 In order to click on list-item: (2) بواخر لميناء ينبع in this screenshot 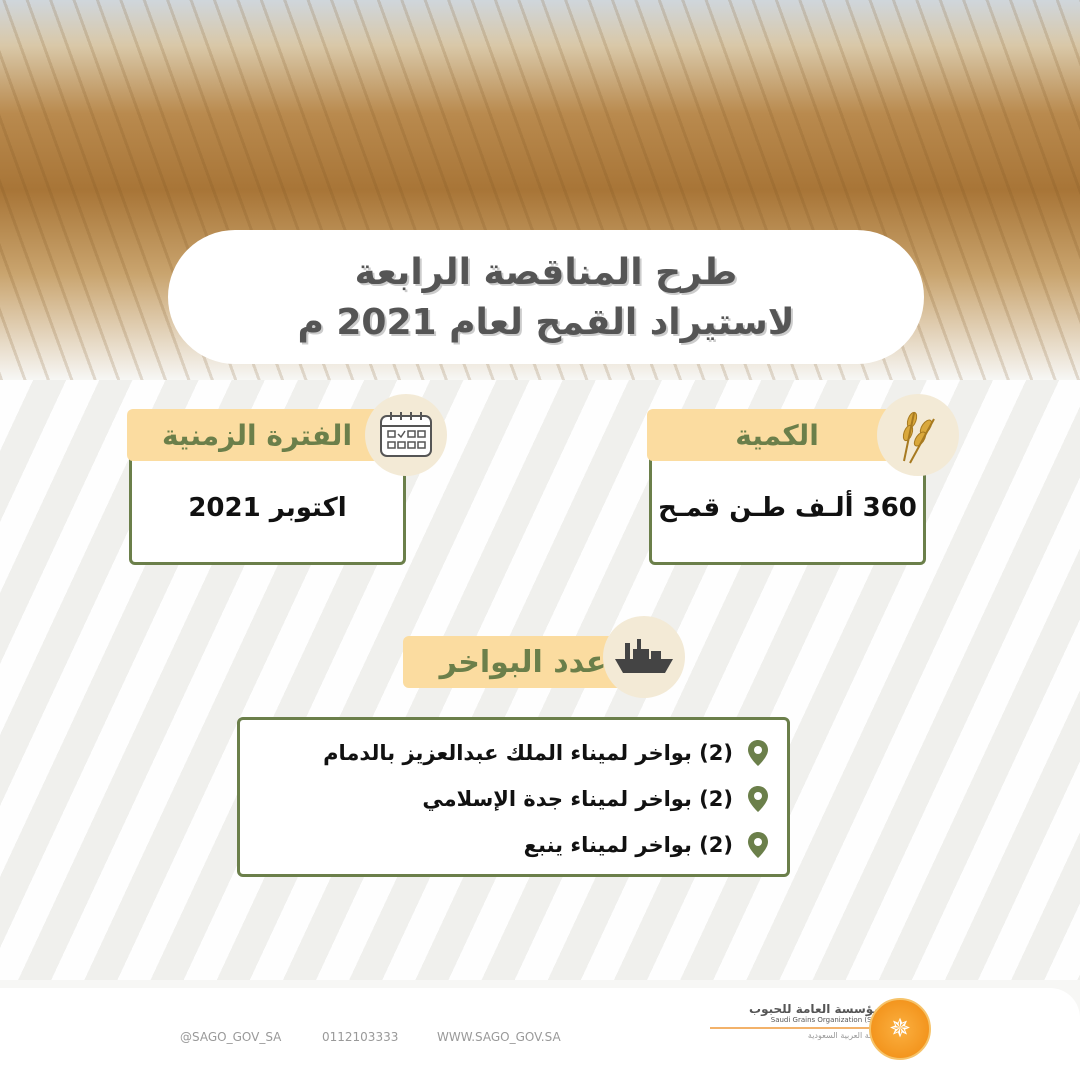, I will do `click(513, 845)`.